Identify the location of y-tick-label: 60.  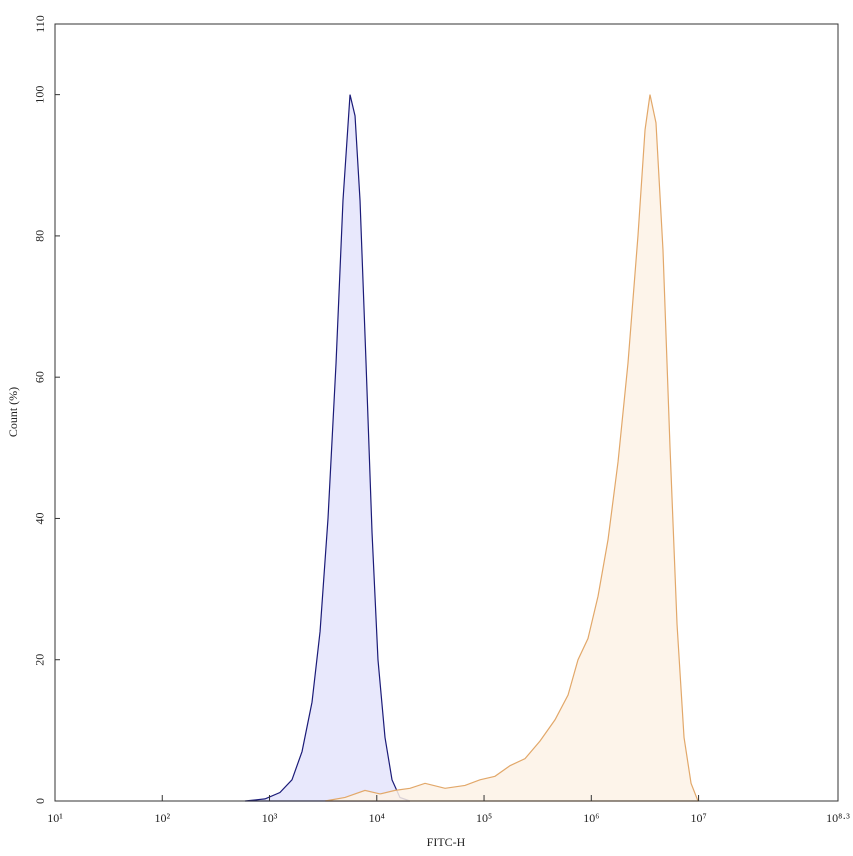
(40, 377).